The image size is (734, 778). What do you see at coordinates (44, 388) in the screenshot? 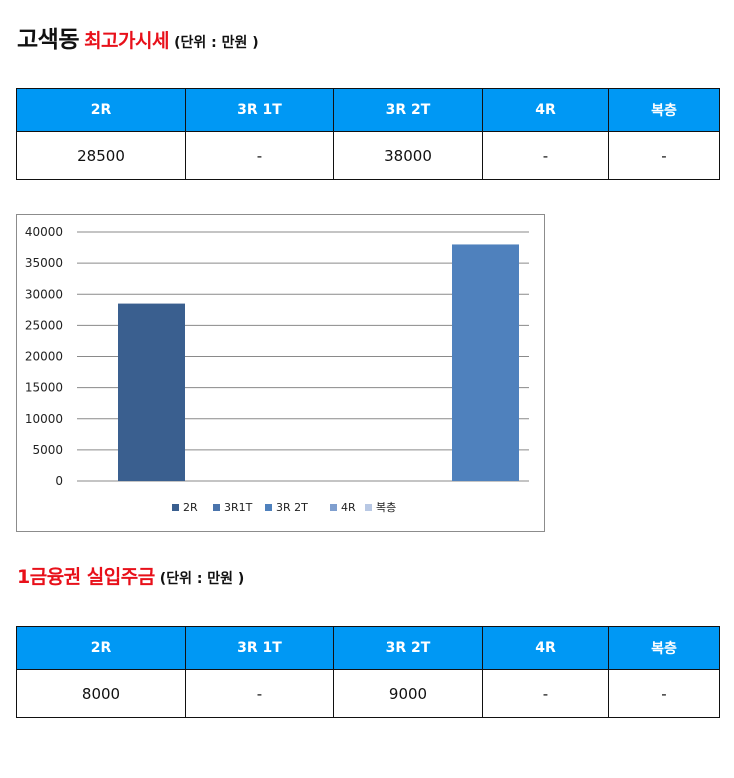
I see `y-tick-label: 15000` at bounding box center [44, 388].